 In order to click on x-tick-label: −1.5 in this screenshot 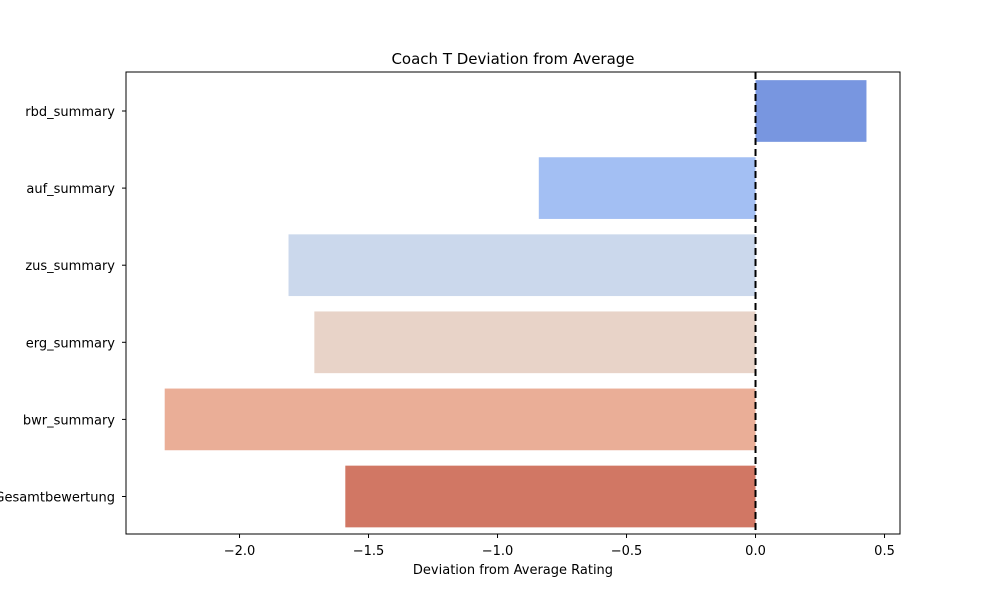, I will do `click(369, 551)`.